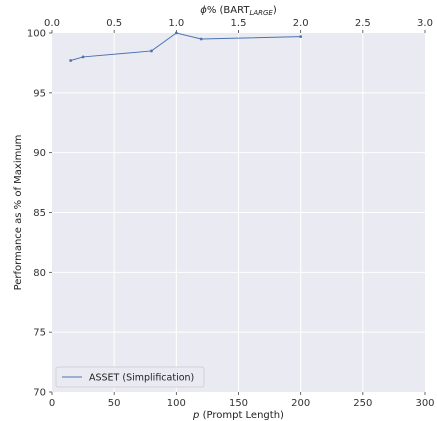 Image resolution: width=437 pixels, height=421 pixels. Describe the element at coordinates (114, 23) in the screenshot. I see `top-tick-label: 0.5` at that location.